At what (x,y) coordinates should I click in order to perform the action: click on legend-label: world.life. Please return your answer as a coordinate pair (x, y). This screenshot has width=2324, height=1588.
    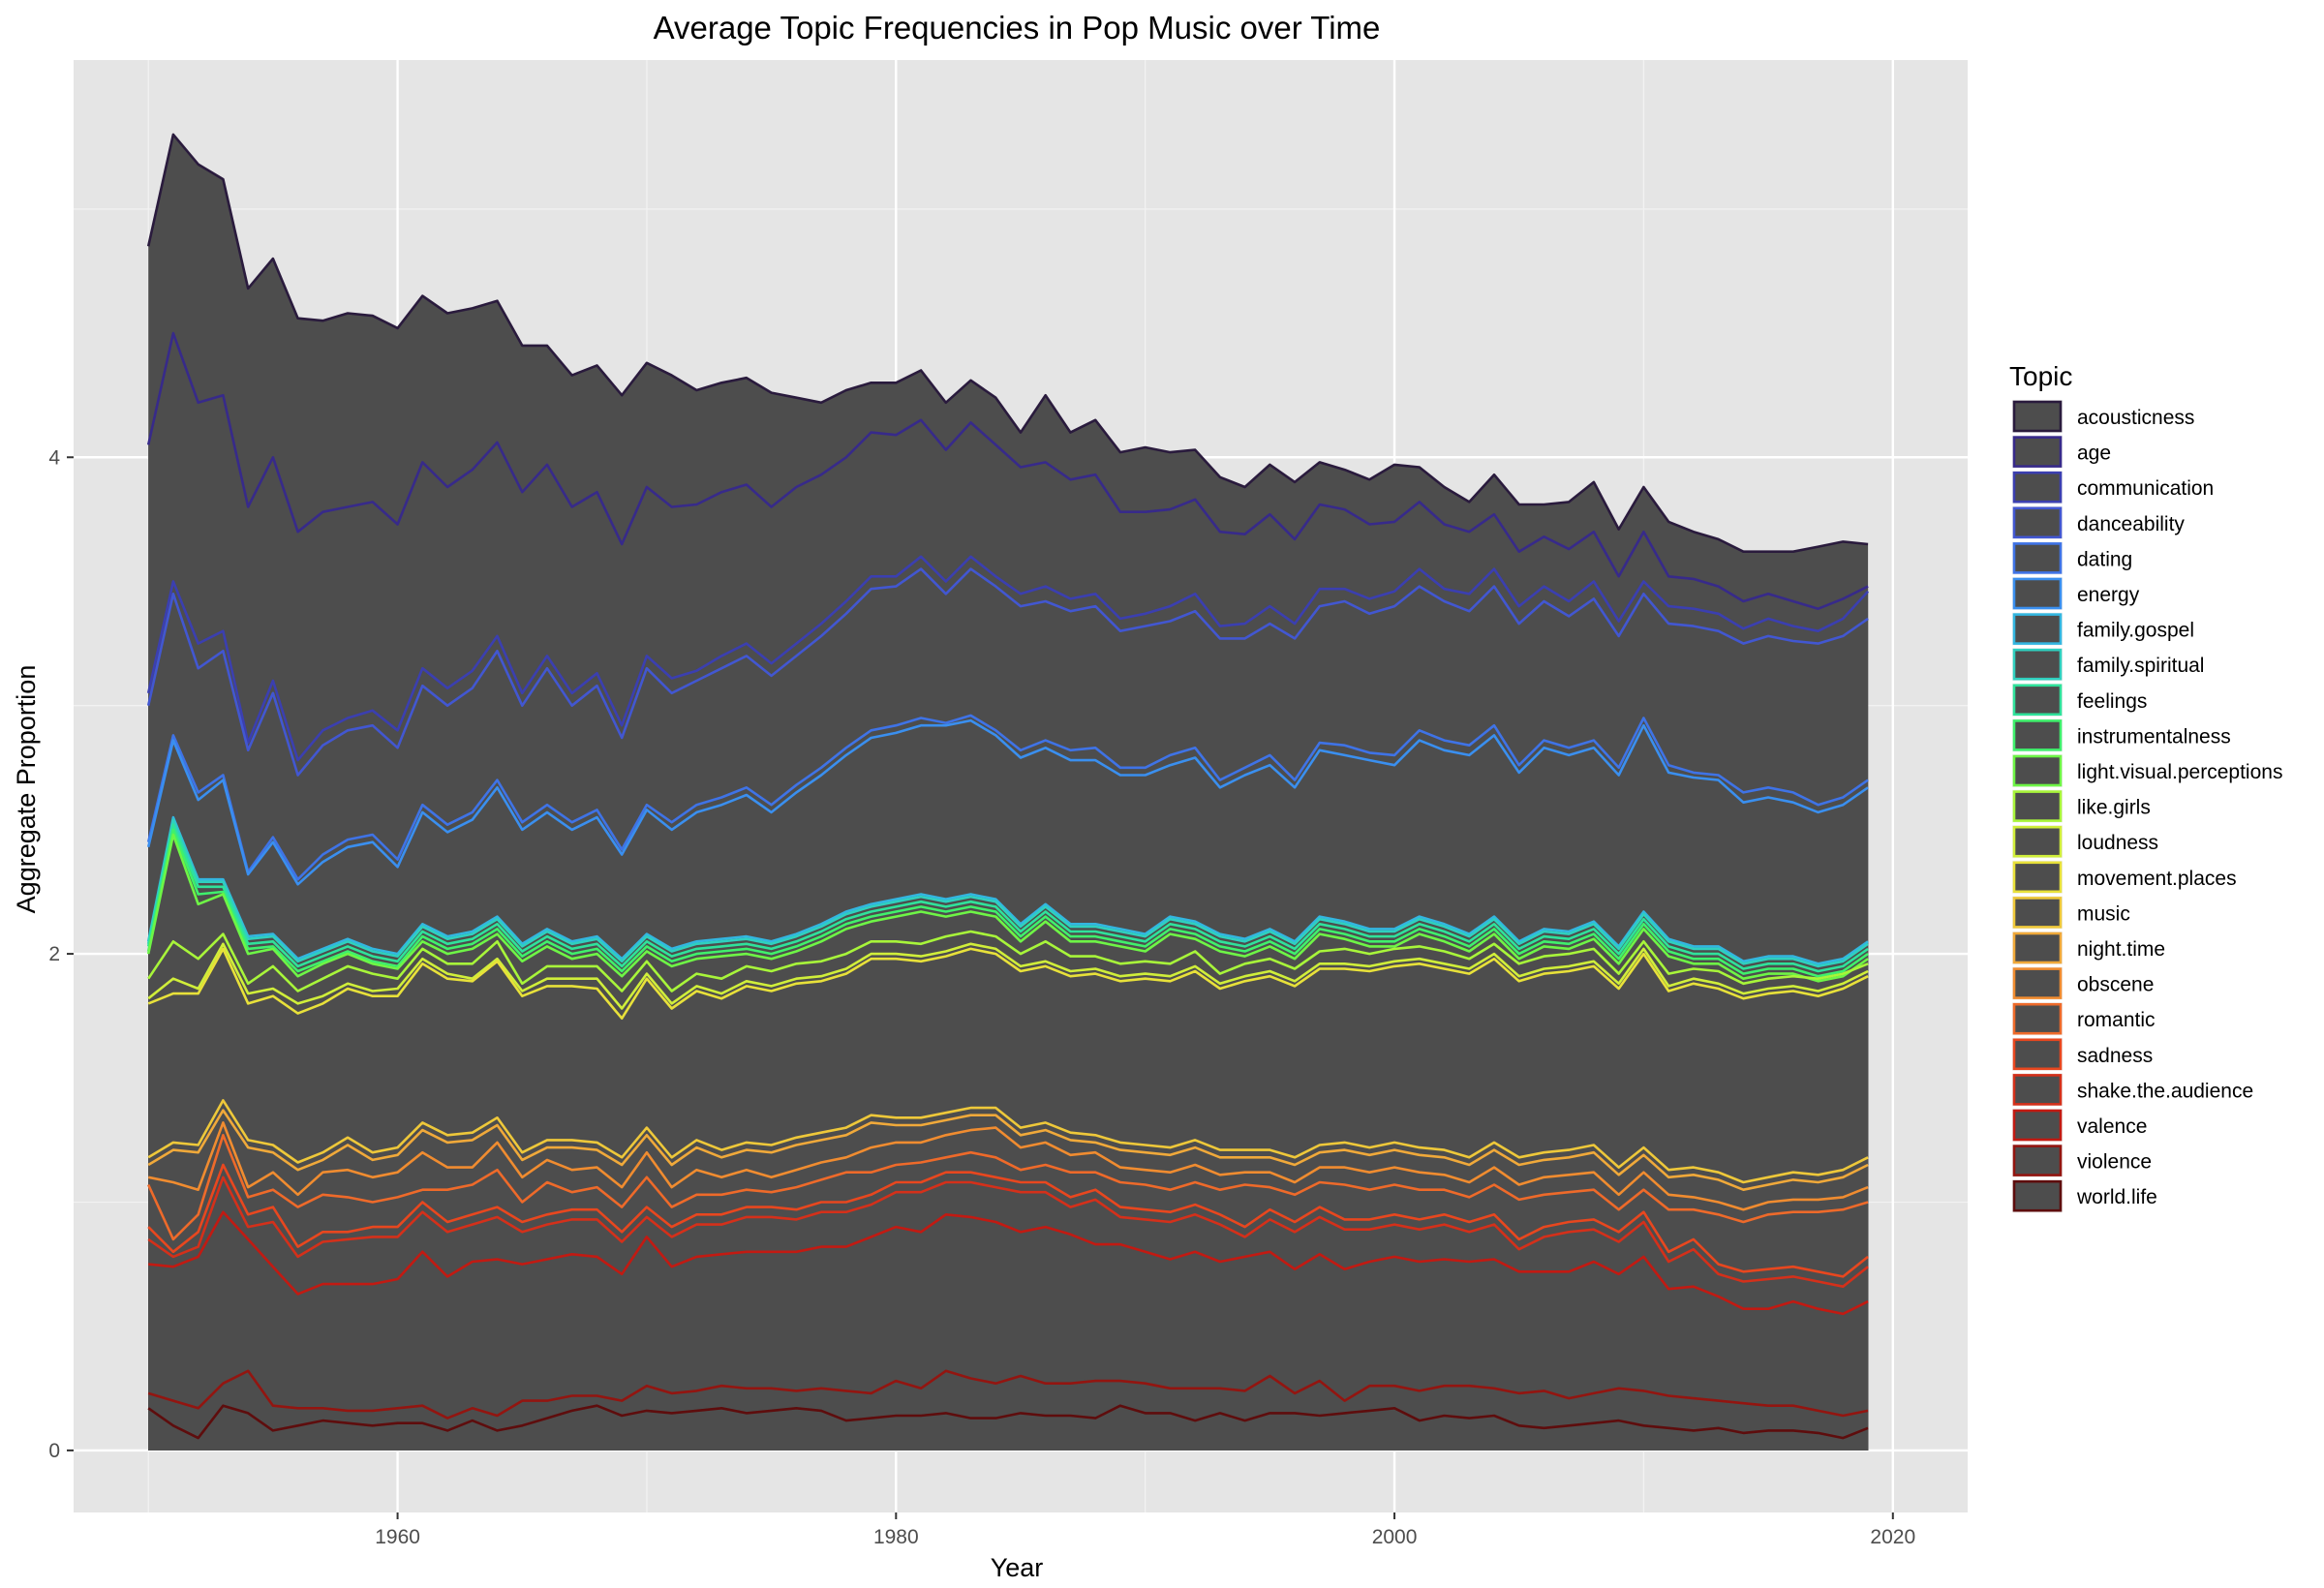
    Looking at the image, I should click on (2116, 1197).